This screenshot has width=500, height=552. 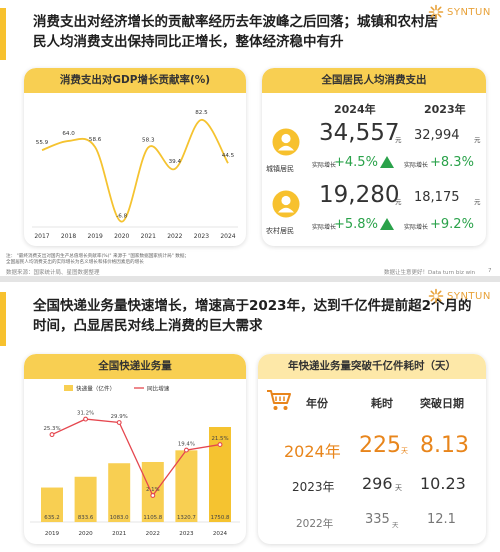 I want to click on urban-2024-unit: 元, so click(x=398, y=140).